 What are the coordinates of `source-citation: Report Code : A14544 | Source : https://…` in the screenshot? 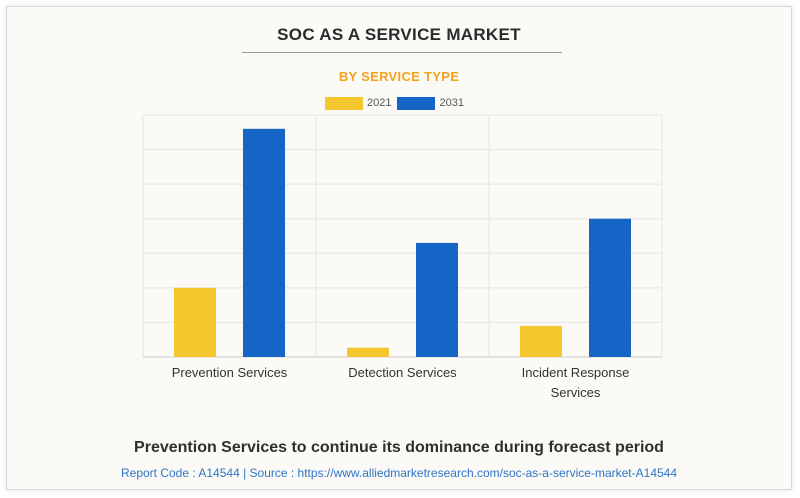 It's located at (399, 473).